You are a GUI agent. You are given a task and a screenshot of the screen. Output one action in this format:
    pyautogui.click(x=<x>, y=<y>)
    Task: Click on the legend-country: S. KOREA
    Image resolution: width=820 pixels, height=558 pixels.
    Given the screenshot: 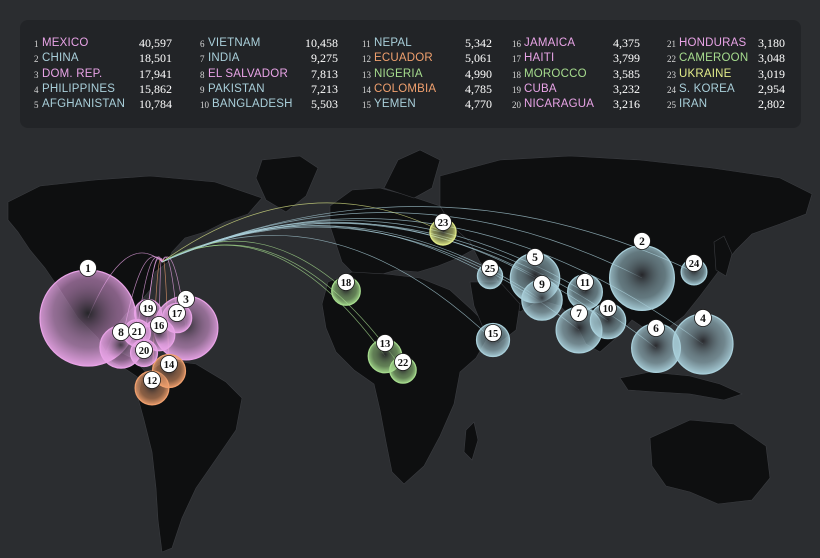 What is the action you would take?
    pyautogui.click(x=707, y=88)
    